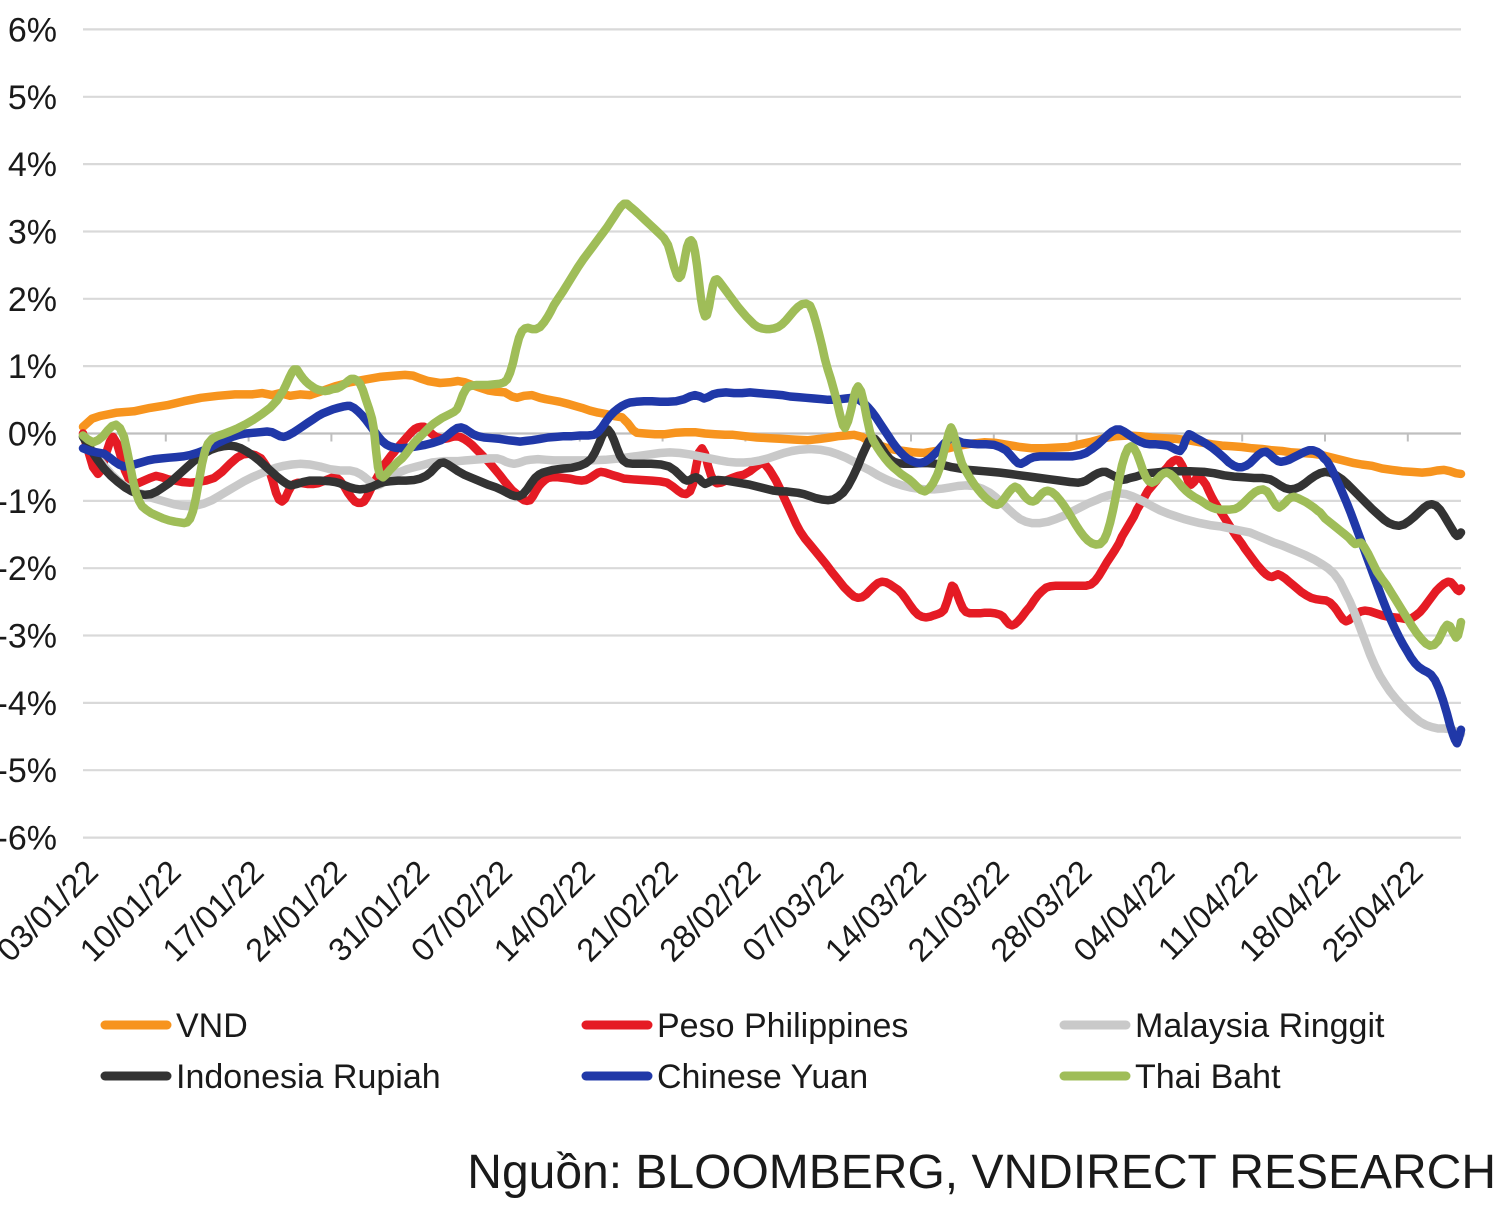 This screenshot has height=1215, width=1510. Describe the element at coordinates (28, 704) in the screenshot. I see `svg-text: -4%` at that location.